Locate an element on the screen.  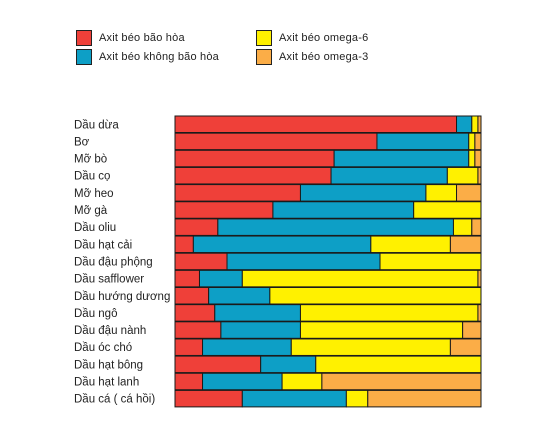
category-label: Mỡ heo is located at coordinates (94, 194).